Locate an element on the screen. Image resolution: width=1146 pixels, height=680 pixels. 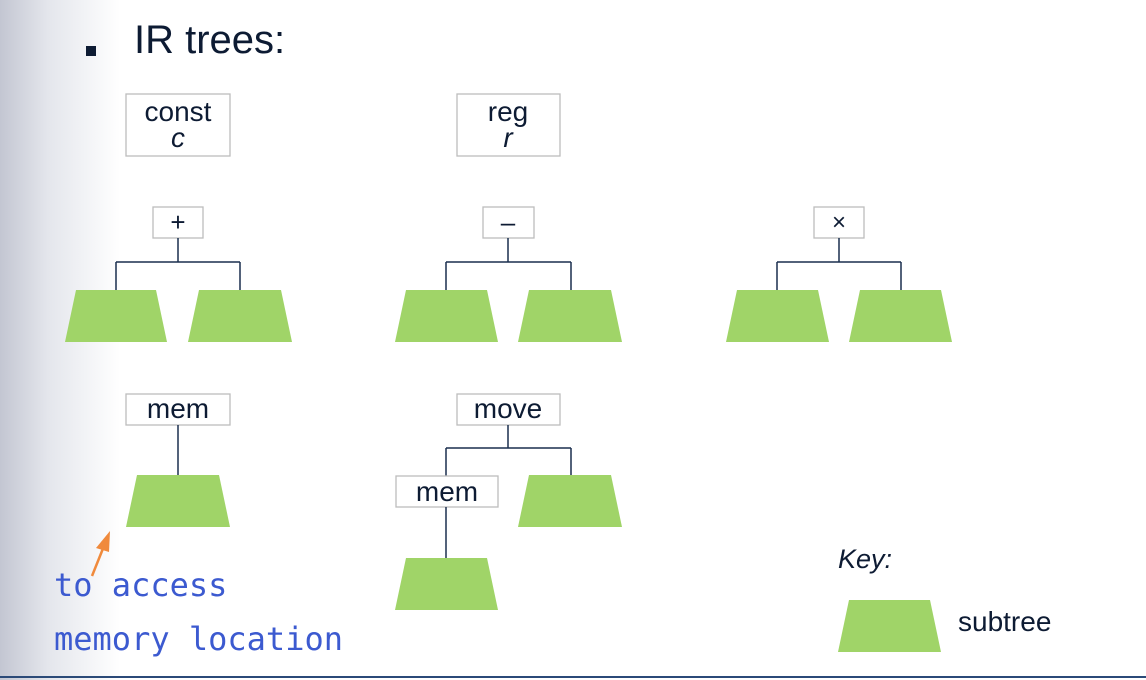
plus-node-box is located at coordinates (178, 222).